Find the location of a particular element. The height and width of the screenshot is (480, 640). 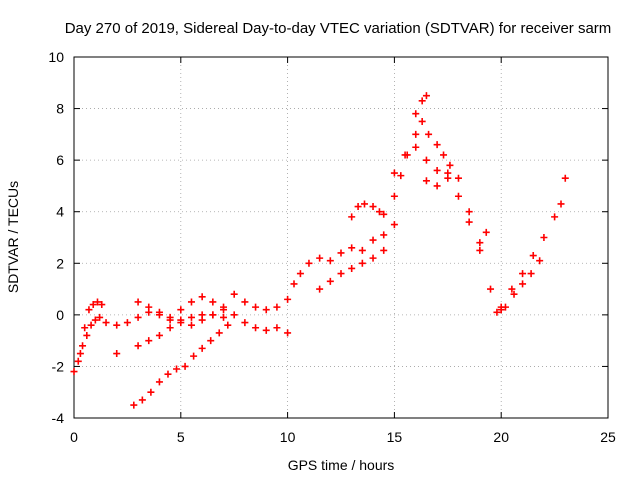

y-axis-title: SDTVAR / TECUs is located at coordinates (13, 237).